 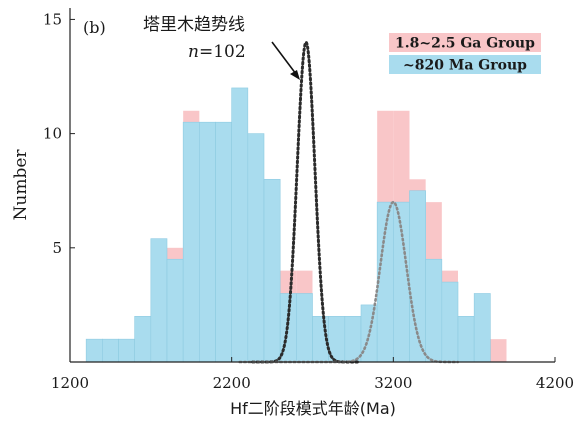 I want to click on annotation-arrow-head, so click(x=295, y=75).